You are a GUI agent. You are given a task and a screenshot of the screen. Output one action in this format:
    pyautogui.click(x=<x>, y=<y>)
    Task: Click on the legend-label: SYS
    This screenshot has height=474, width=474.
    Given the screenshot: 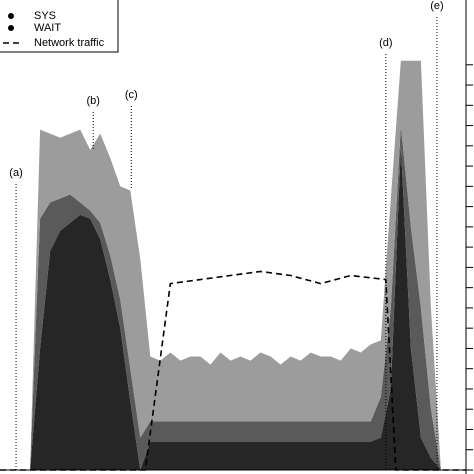 What is the action you would take?
    pyautogui.click(x=45, y=16)
    